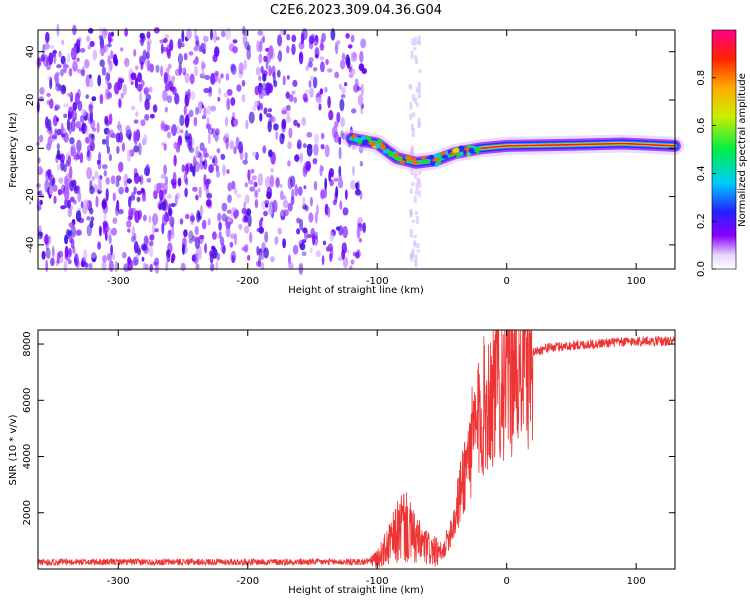  Describe the element at coordinates (506, 581) in the screenshot. I see `snr-xtick-label: 0` at that location.